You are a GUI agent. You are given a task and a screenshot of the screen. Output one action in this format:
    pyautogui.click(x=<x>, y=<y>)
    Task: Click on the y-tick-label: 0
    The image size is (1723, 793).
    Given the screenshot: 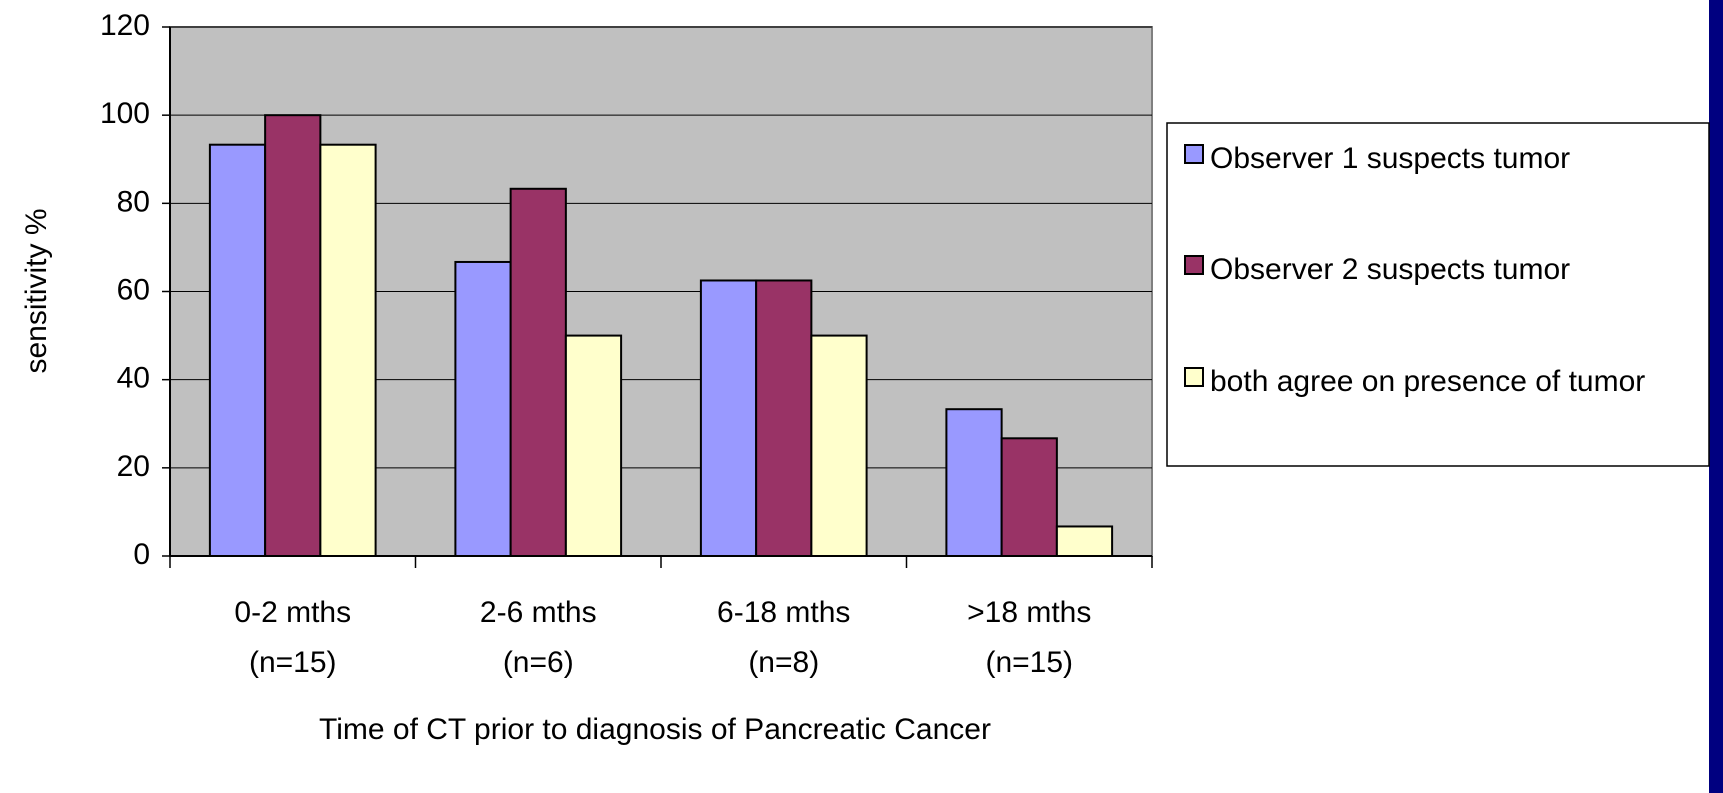 What is the action you would take?
    pyautogui.click(x=141, y=554)
    